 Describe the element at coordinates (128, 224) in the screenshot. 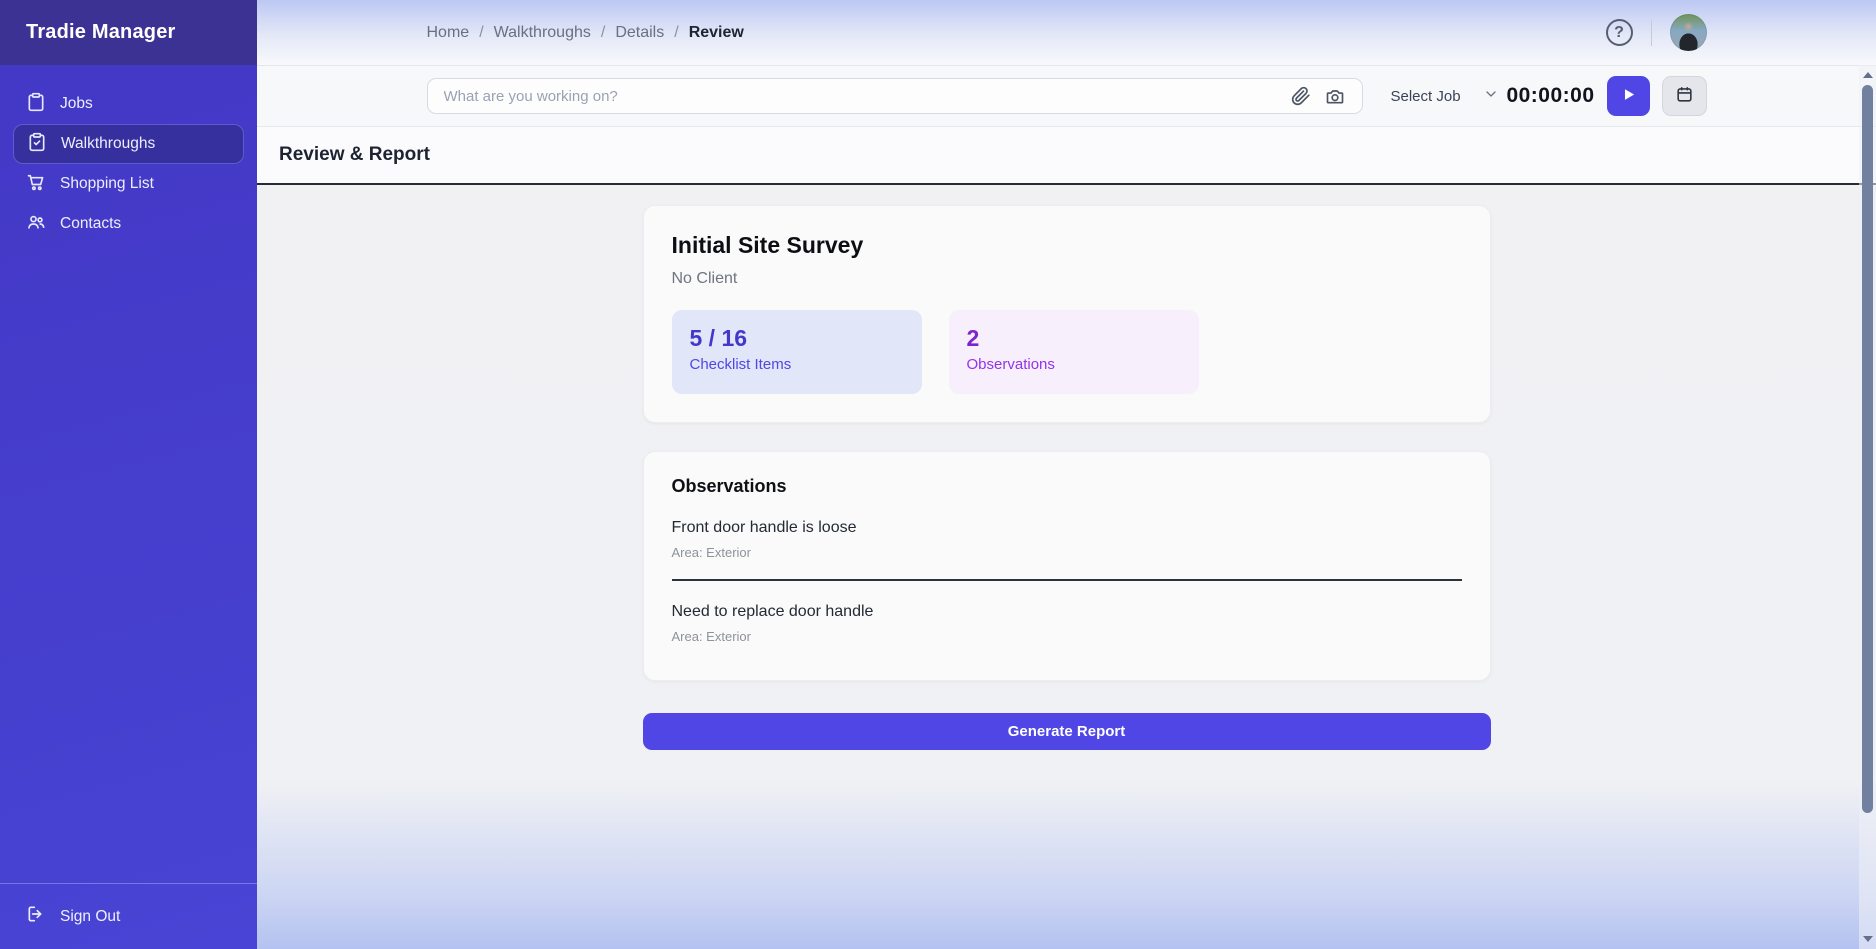

I see `sidebar-item-contacts: Contacts` at that location.